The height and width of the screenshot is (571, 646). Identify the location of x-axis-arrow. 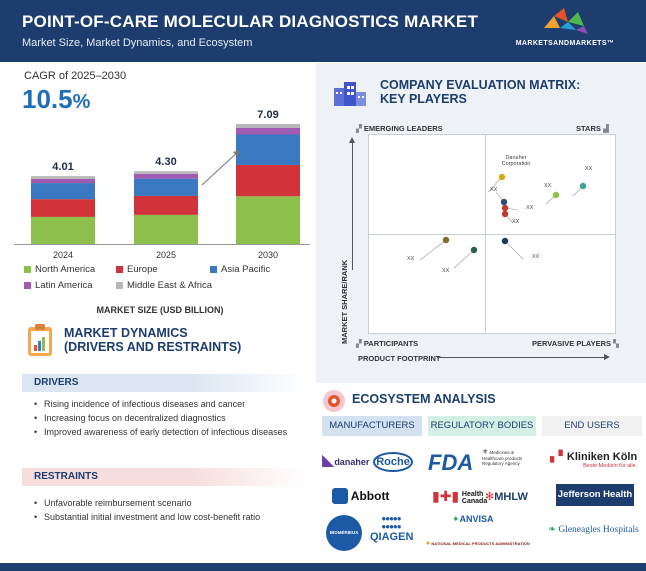
(523, 357).